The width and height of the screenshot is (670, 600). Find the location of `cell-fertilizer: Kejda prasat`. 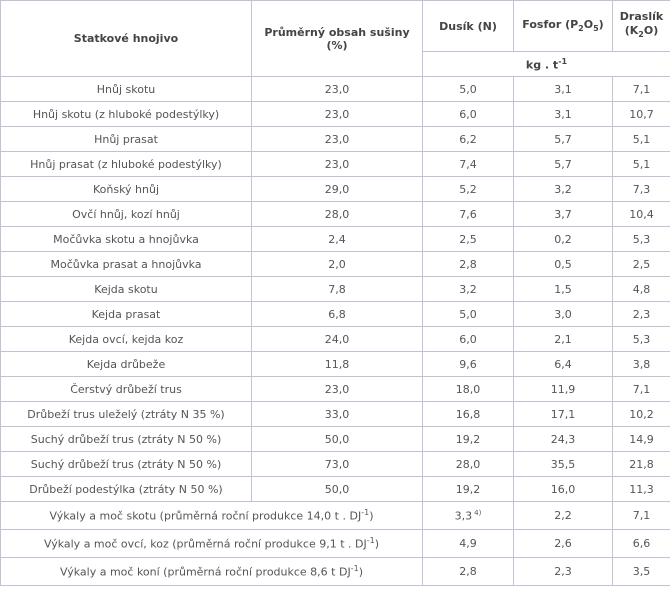

cell-fertilizer: Kejda prasat is located at coordinates (126, 314).